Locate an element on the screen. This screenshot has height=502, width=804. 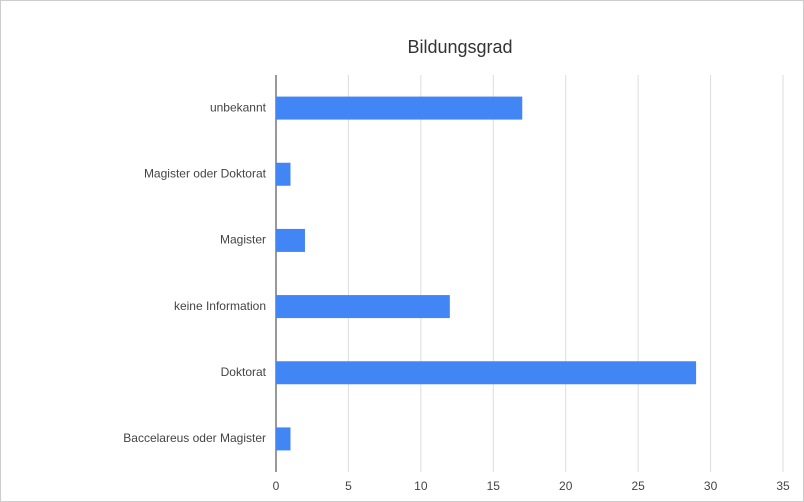
y-tick-label: unbekannt is located at coordinates (238, 107).